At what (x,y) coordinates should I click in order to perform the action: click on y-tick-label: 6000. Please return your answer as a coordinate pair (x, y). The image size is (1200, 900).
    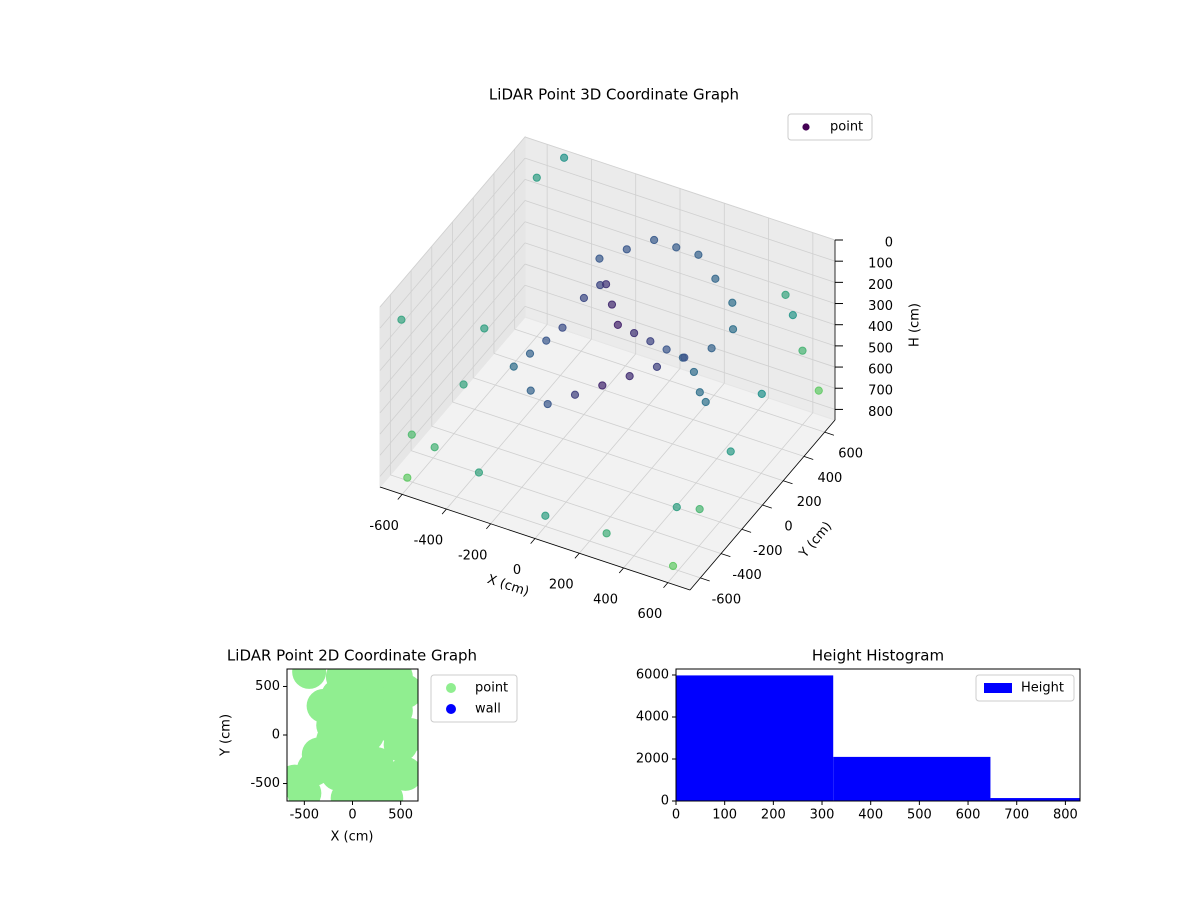
    Looking at the image, I should click on (652, 674).